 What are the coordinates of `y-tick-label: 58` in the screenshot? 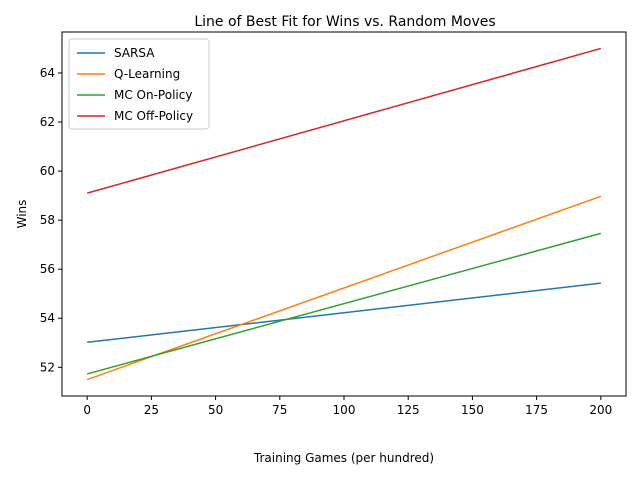 It's located at (47, 220).